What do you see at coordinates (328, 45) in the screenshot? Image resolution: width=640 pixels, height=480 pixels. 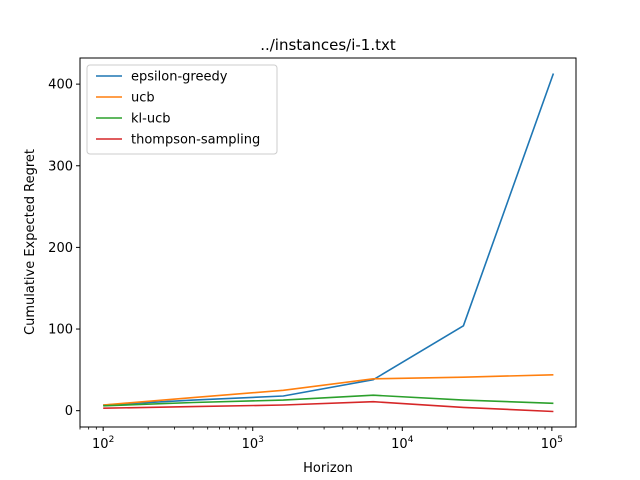 I see `chart-title: ../instances/i-1.txt` at bounding box center [328, 45].